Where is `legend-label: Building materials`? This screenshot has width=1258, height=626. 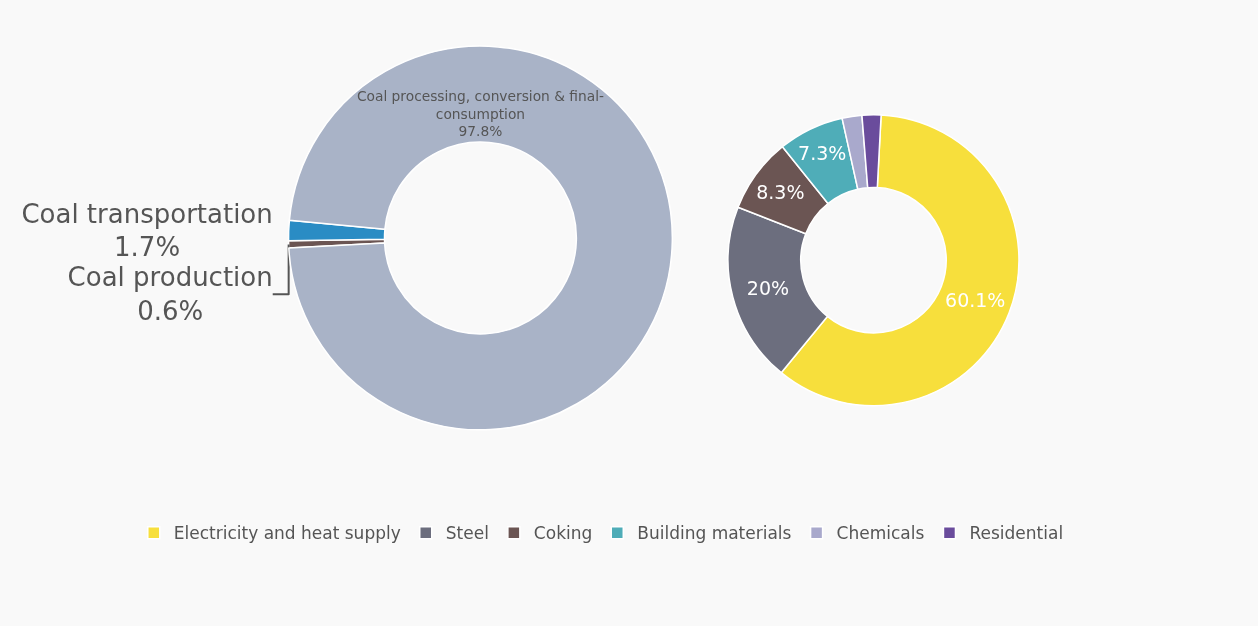 legend-label: Building materials is located at coordinates (714, 533).